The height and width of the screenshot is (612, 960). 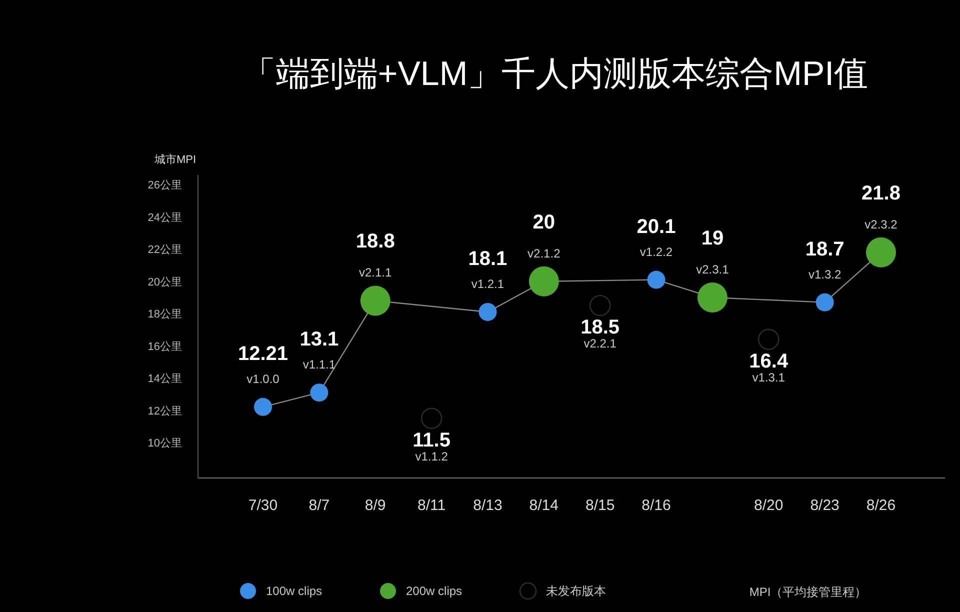 What do you see at coordinates (263, 505) in the screenshot?
I see `x-tick-label: 7/30` at bounding box center [263, 505].